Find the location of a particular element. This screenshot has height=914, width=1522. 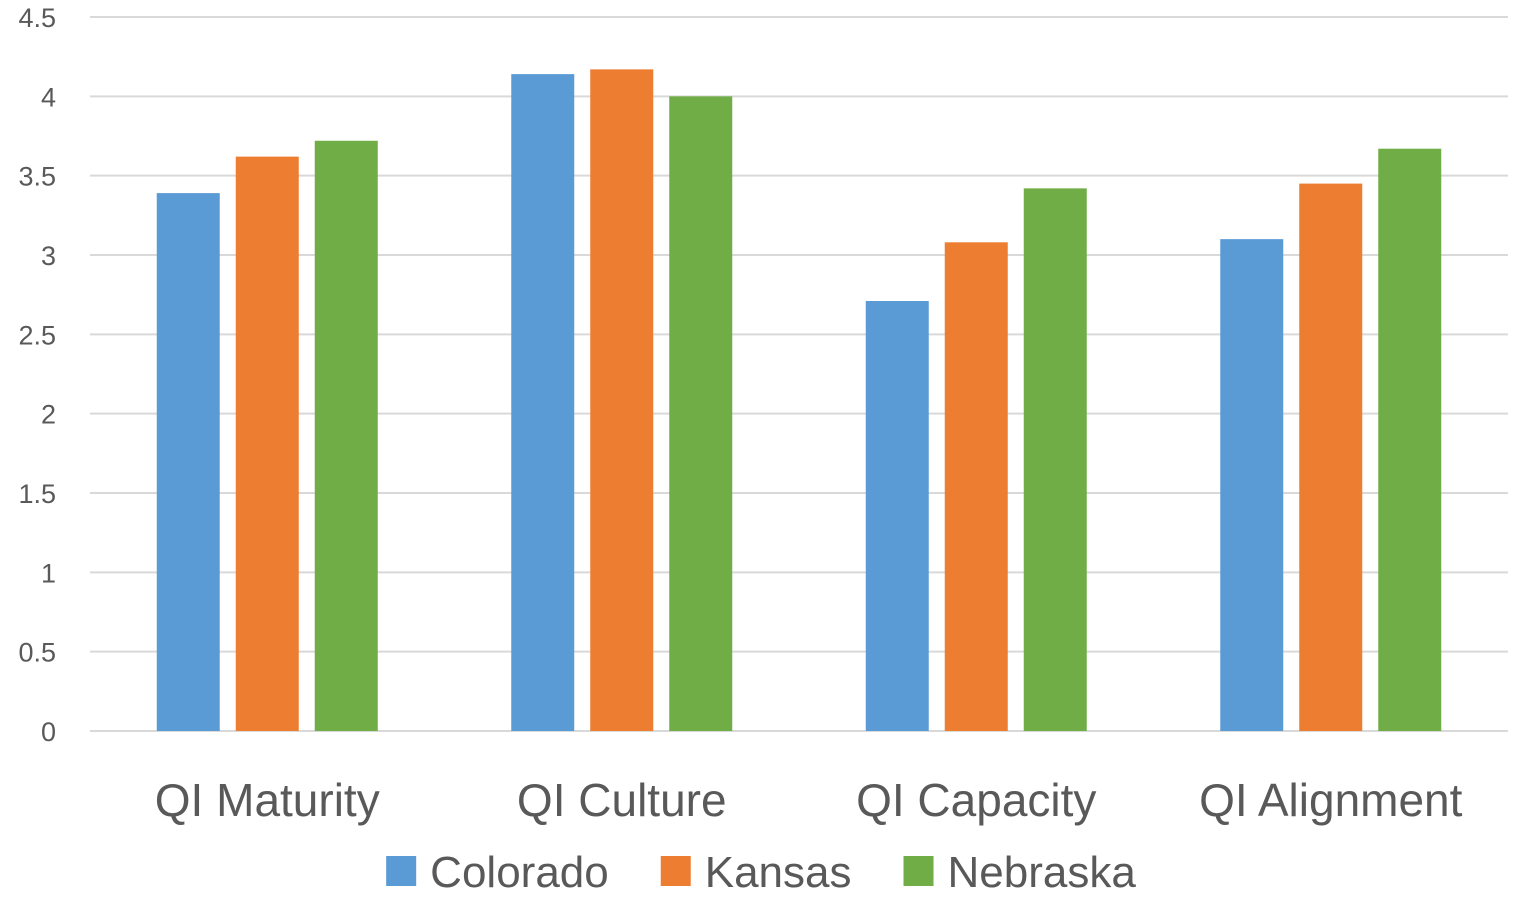

bar-colorado-qi-alignment is located at coordinates (1252, 485).